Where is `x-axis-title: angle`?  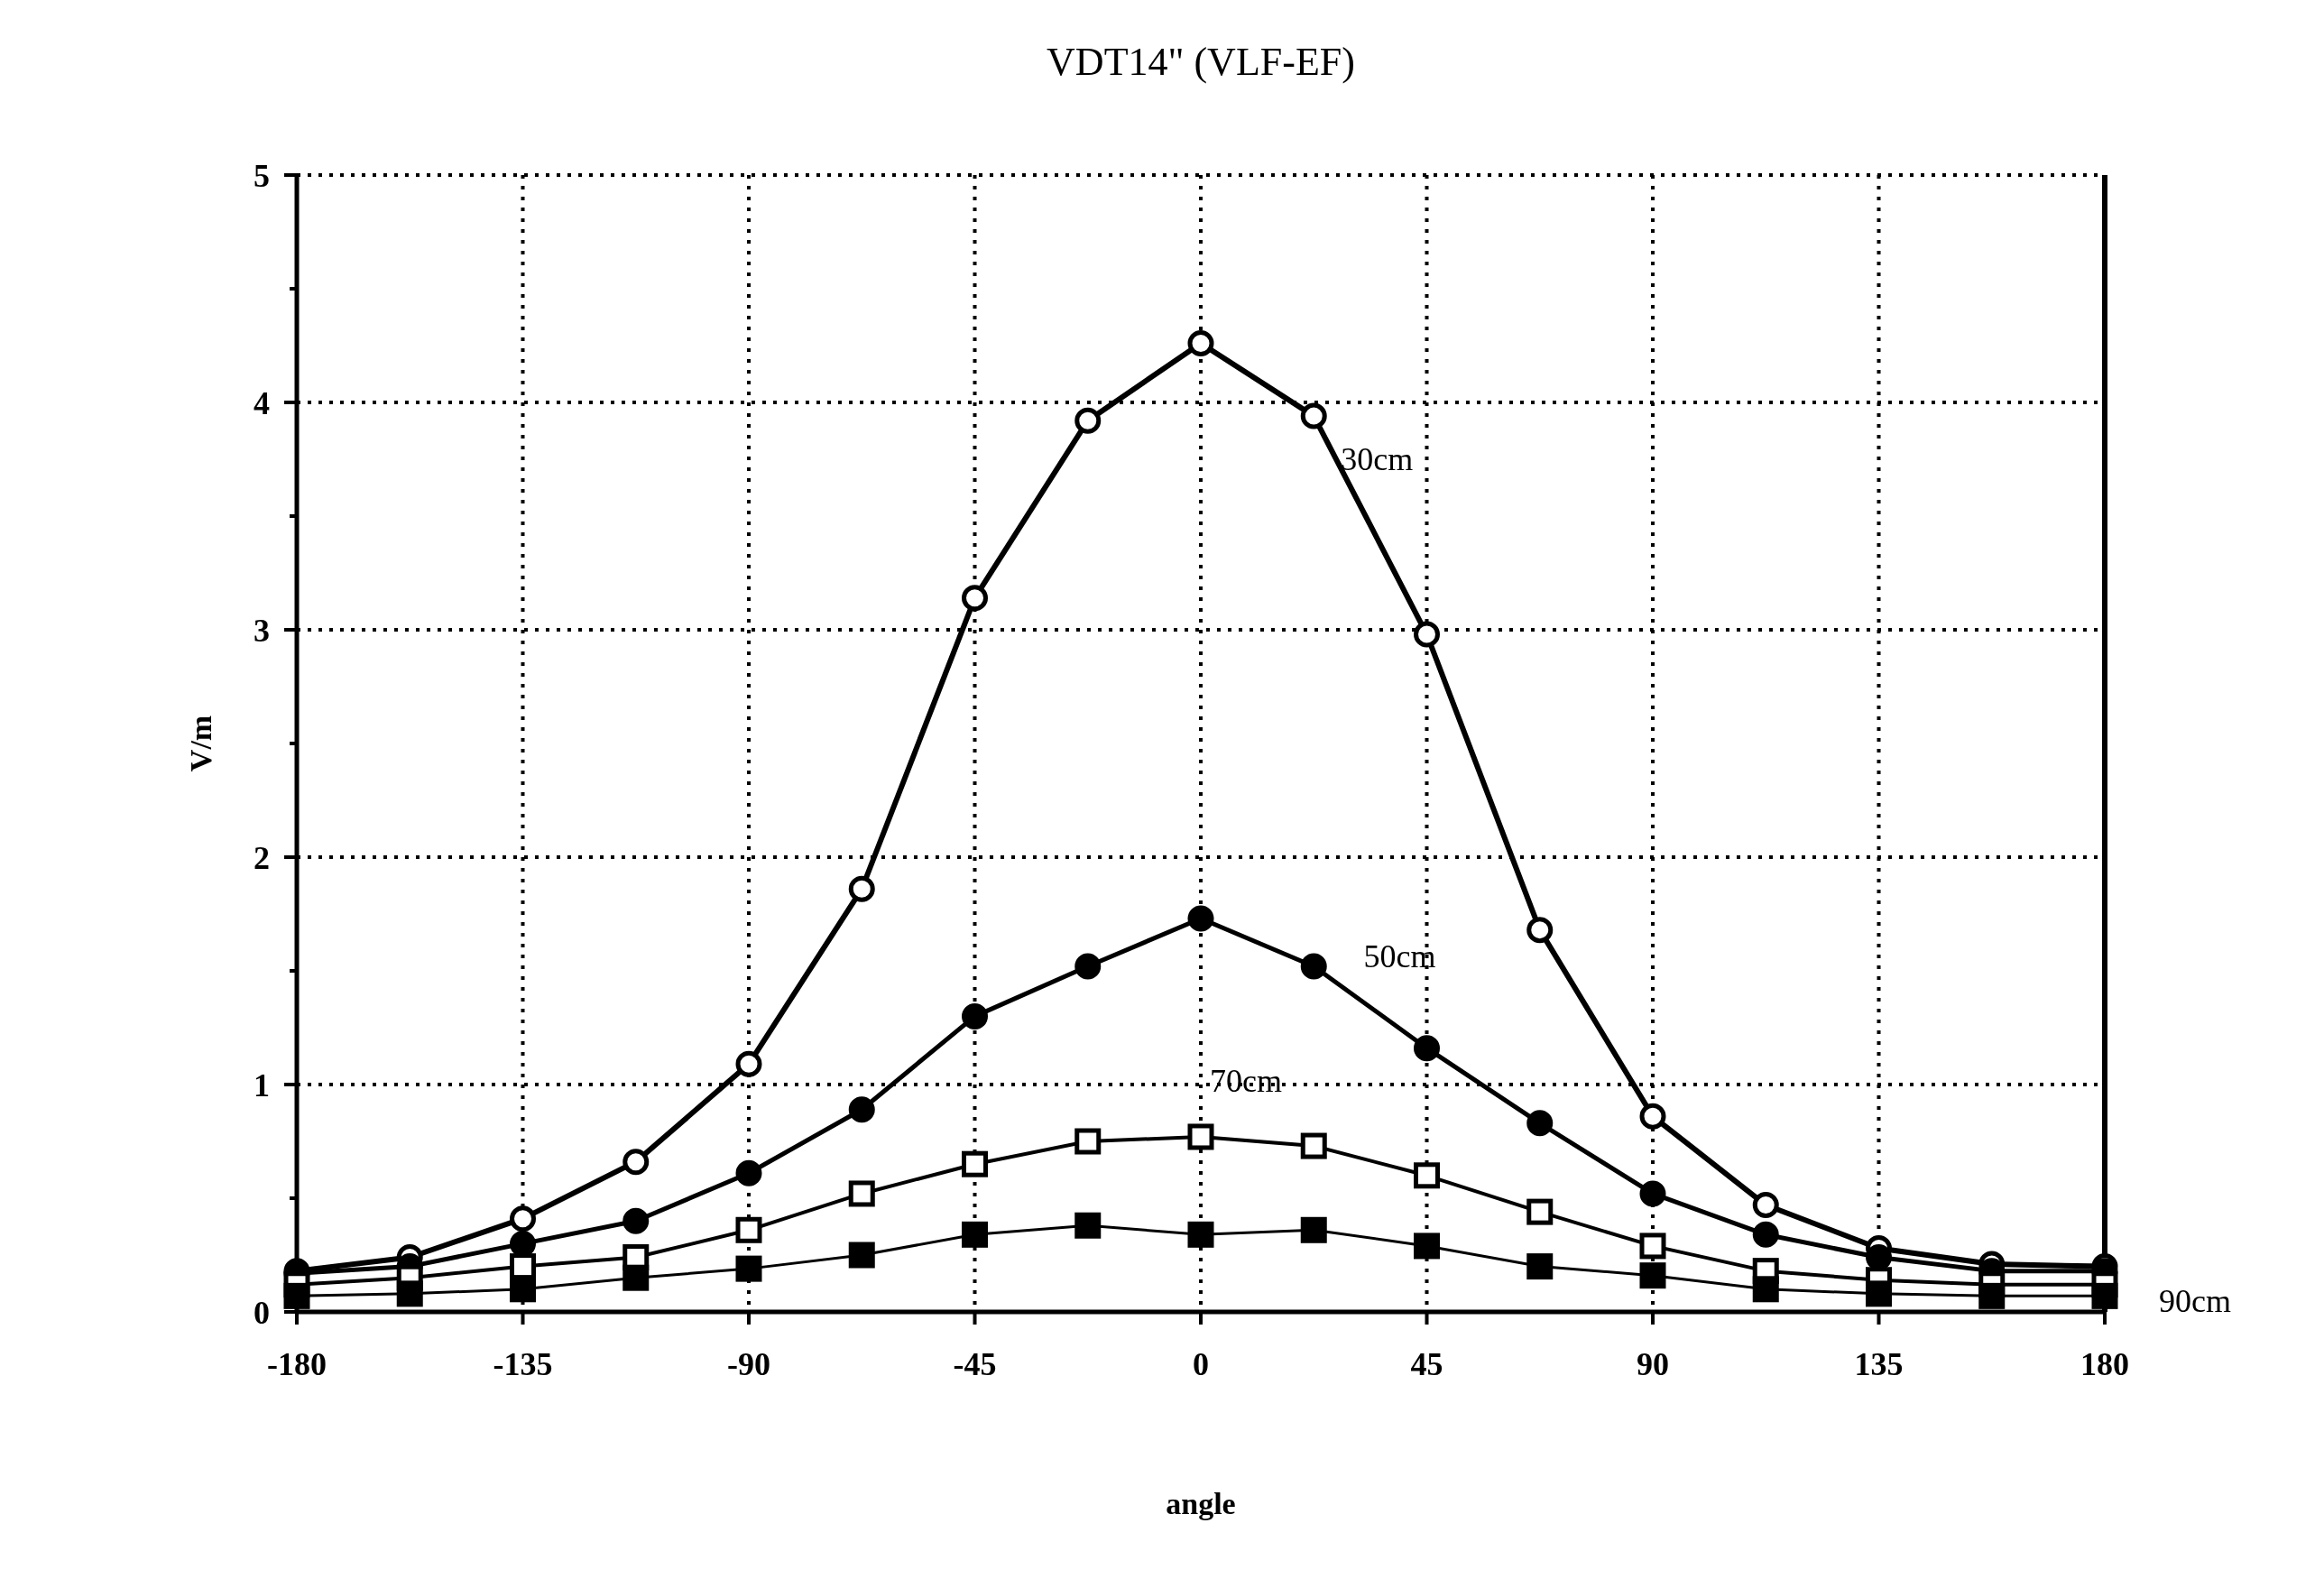 x-axis-title: angle is located at coordinates (1201, 1503).